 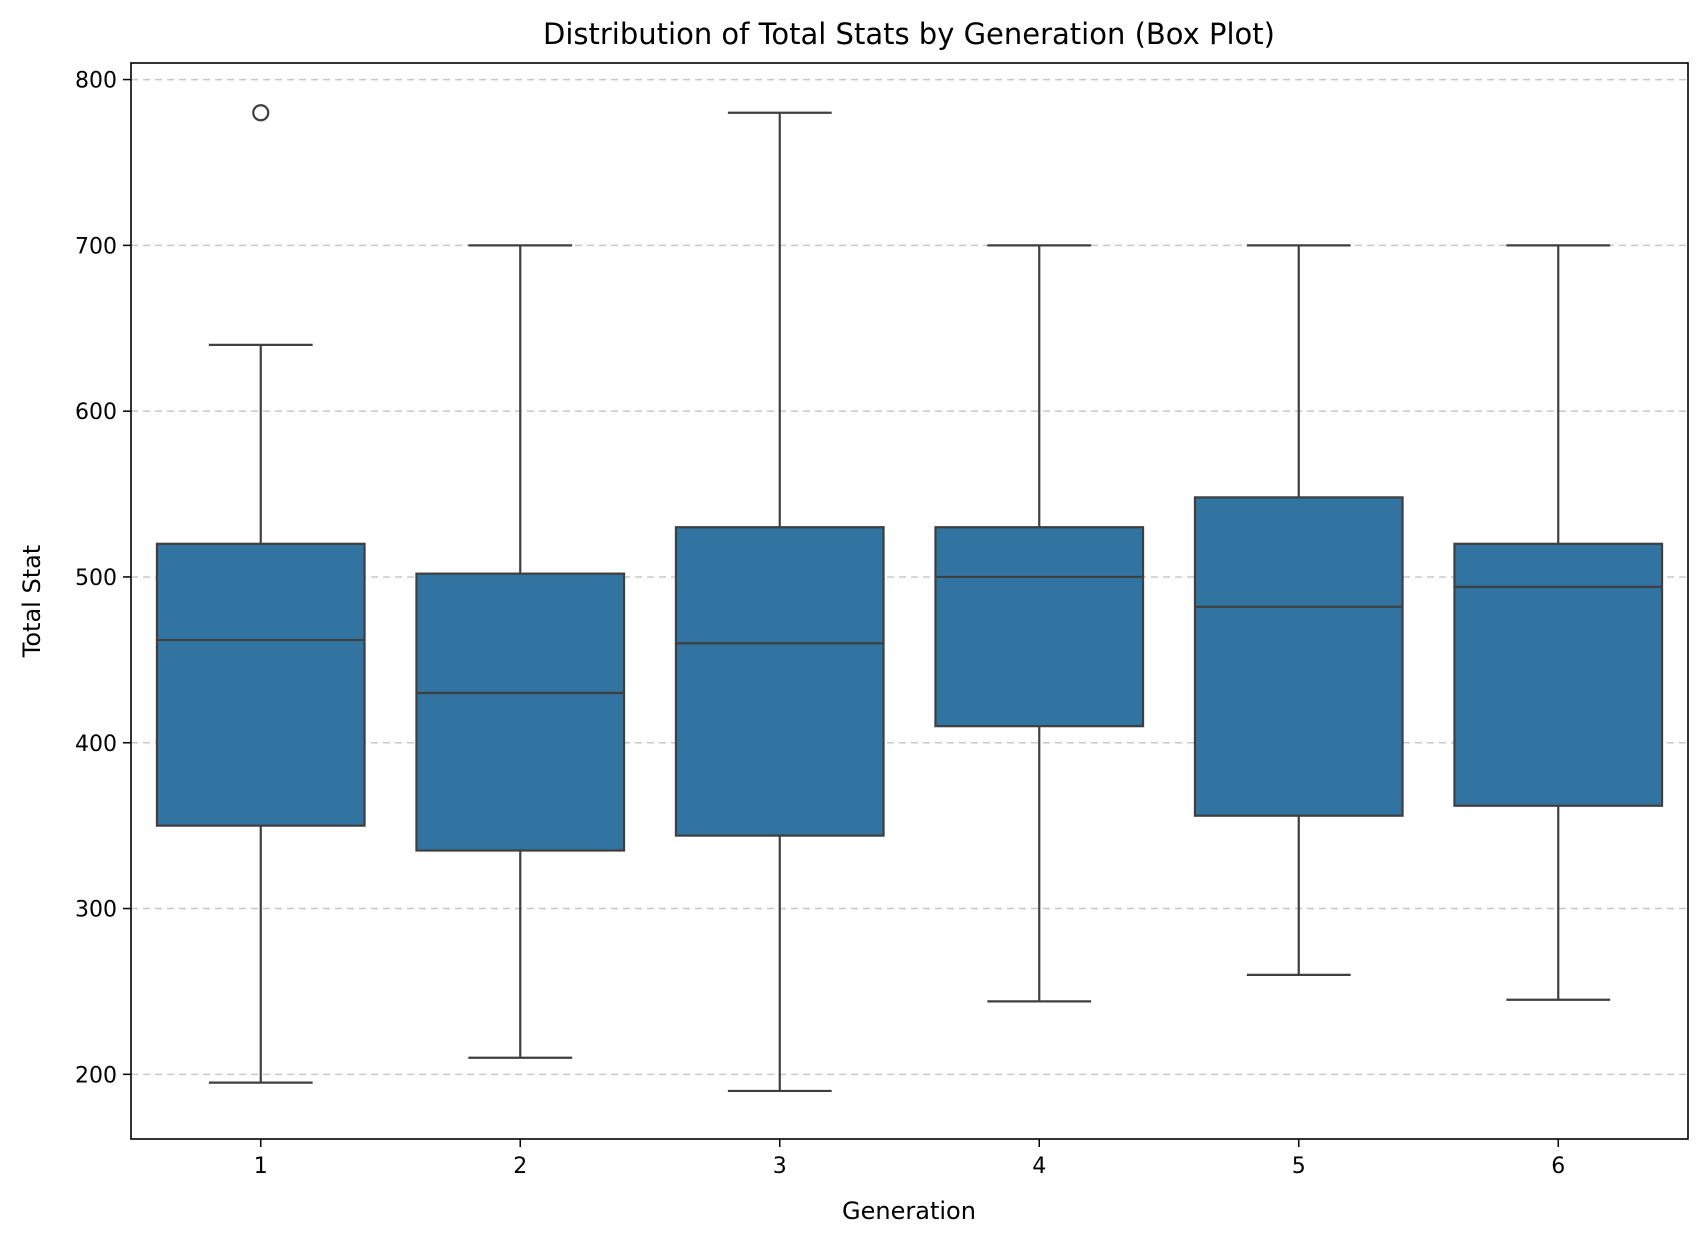 What do you see at coordinates (780, 1166) in the screenshot?
I see `x-tick-label: 3` at bounding box center [780, 1166].